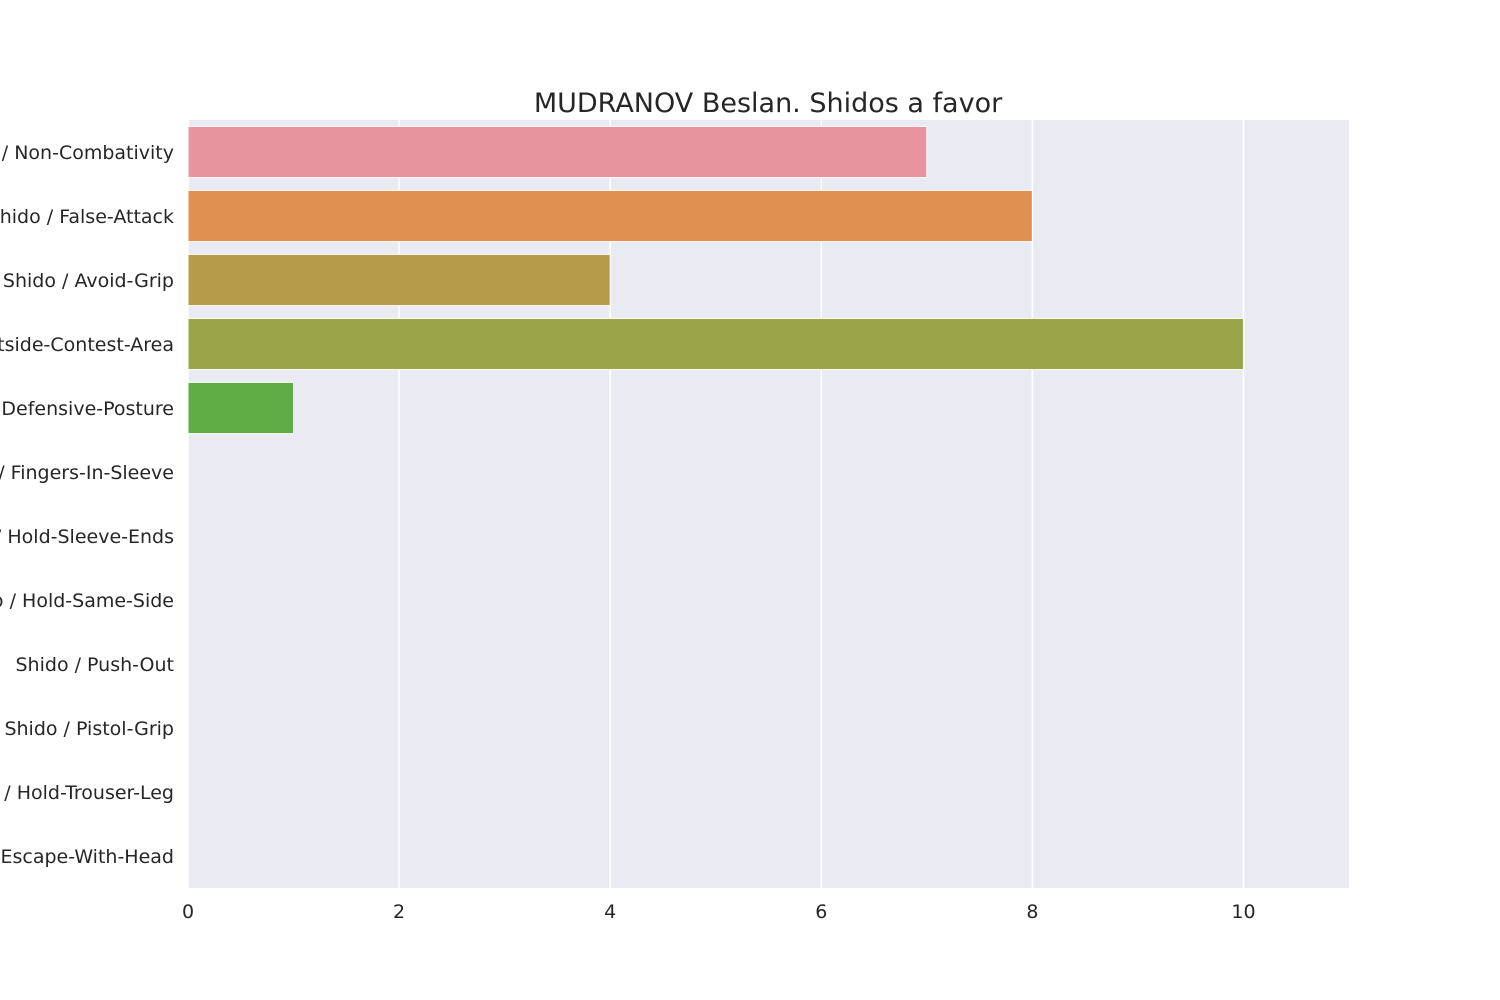  Describe the element at coordinates (89, 729) in the screenshot. I see `y-tick-label: Shido / Pistol-Grip` at that location.